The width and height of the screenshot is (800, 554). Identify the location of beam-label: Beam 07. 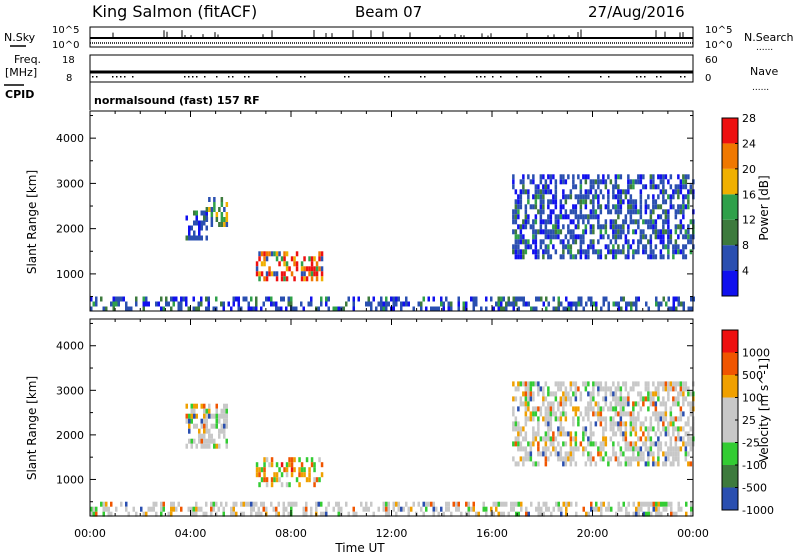
(388, 12).